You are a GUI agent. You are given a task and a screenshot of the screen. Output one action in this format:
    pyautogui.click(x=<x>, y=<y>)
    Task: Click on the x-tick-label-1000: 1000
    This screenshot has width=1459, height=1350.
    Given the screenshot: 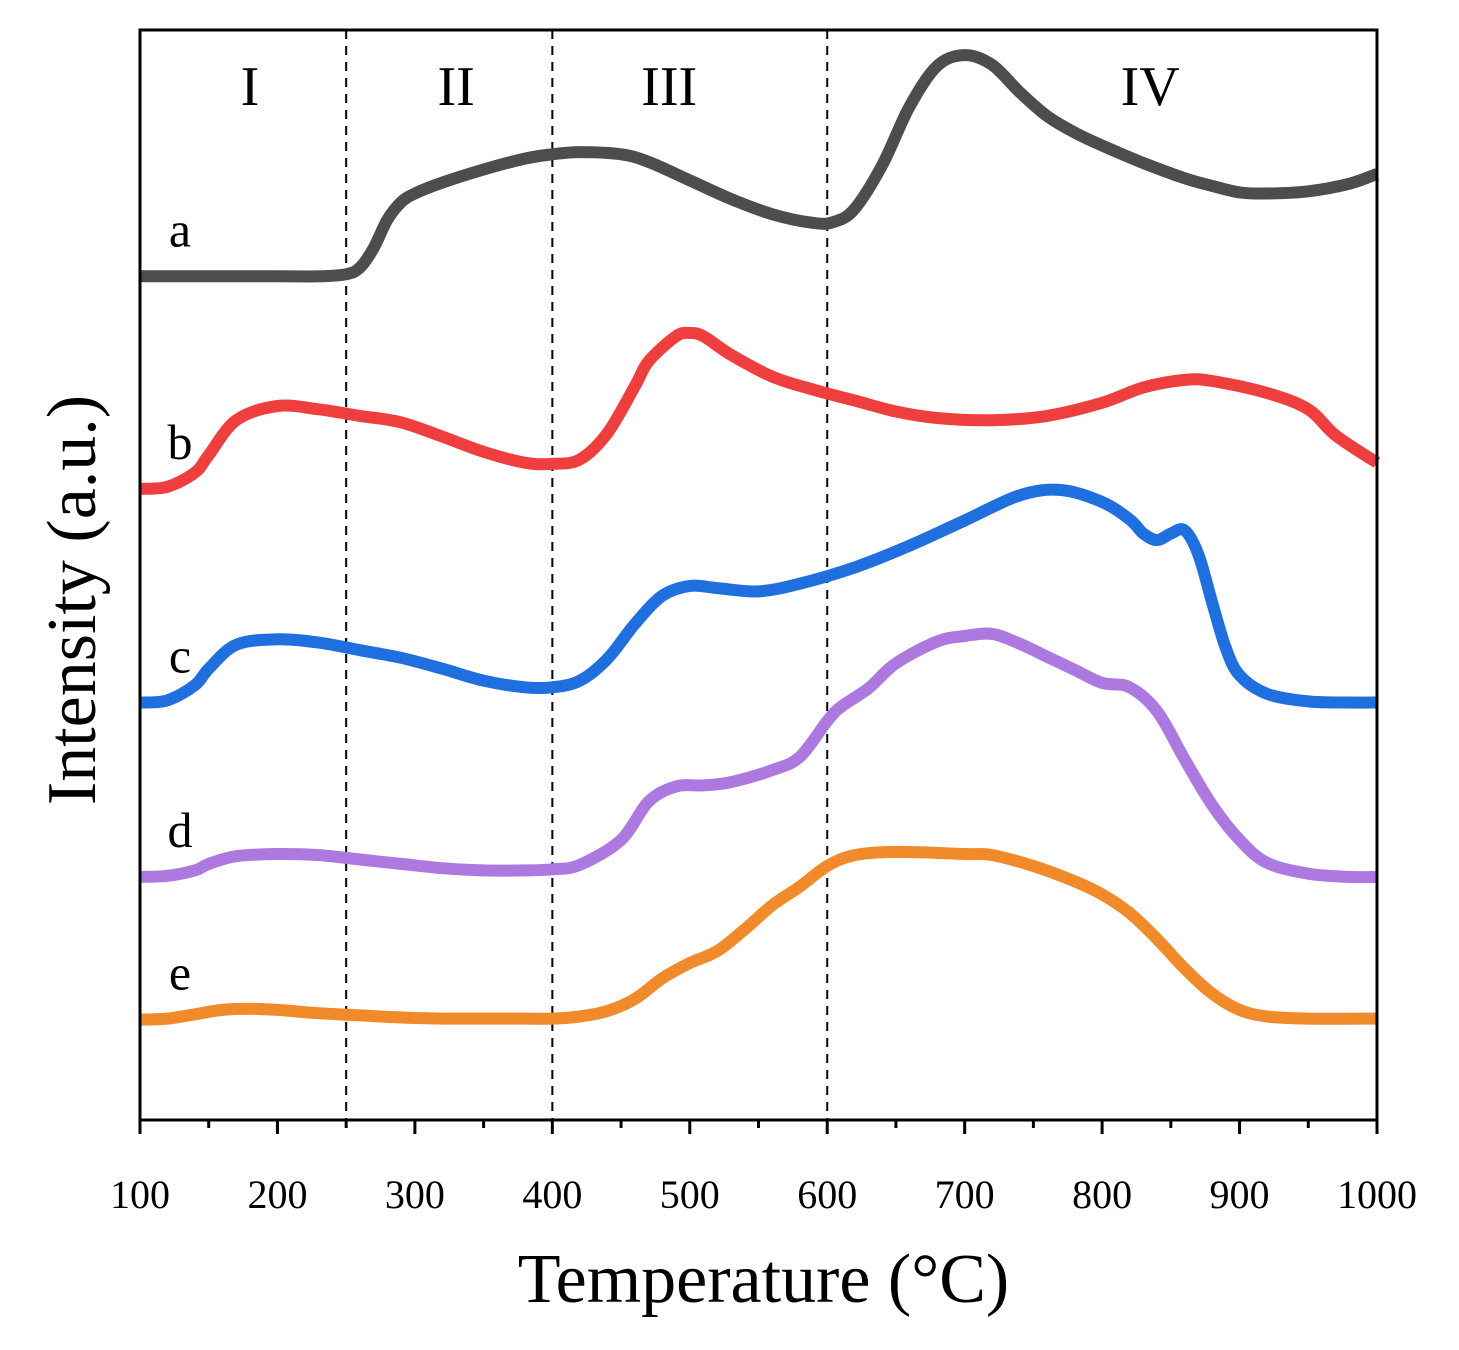 What is the action you would take?
    pyautogui.click(x=1377, y=1194)
    